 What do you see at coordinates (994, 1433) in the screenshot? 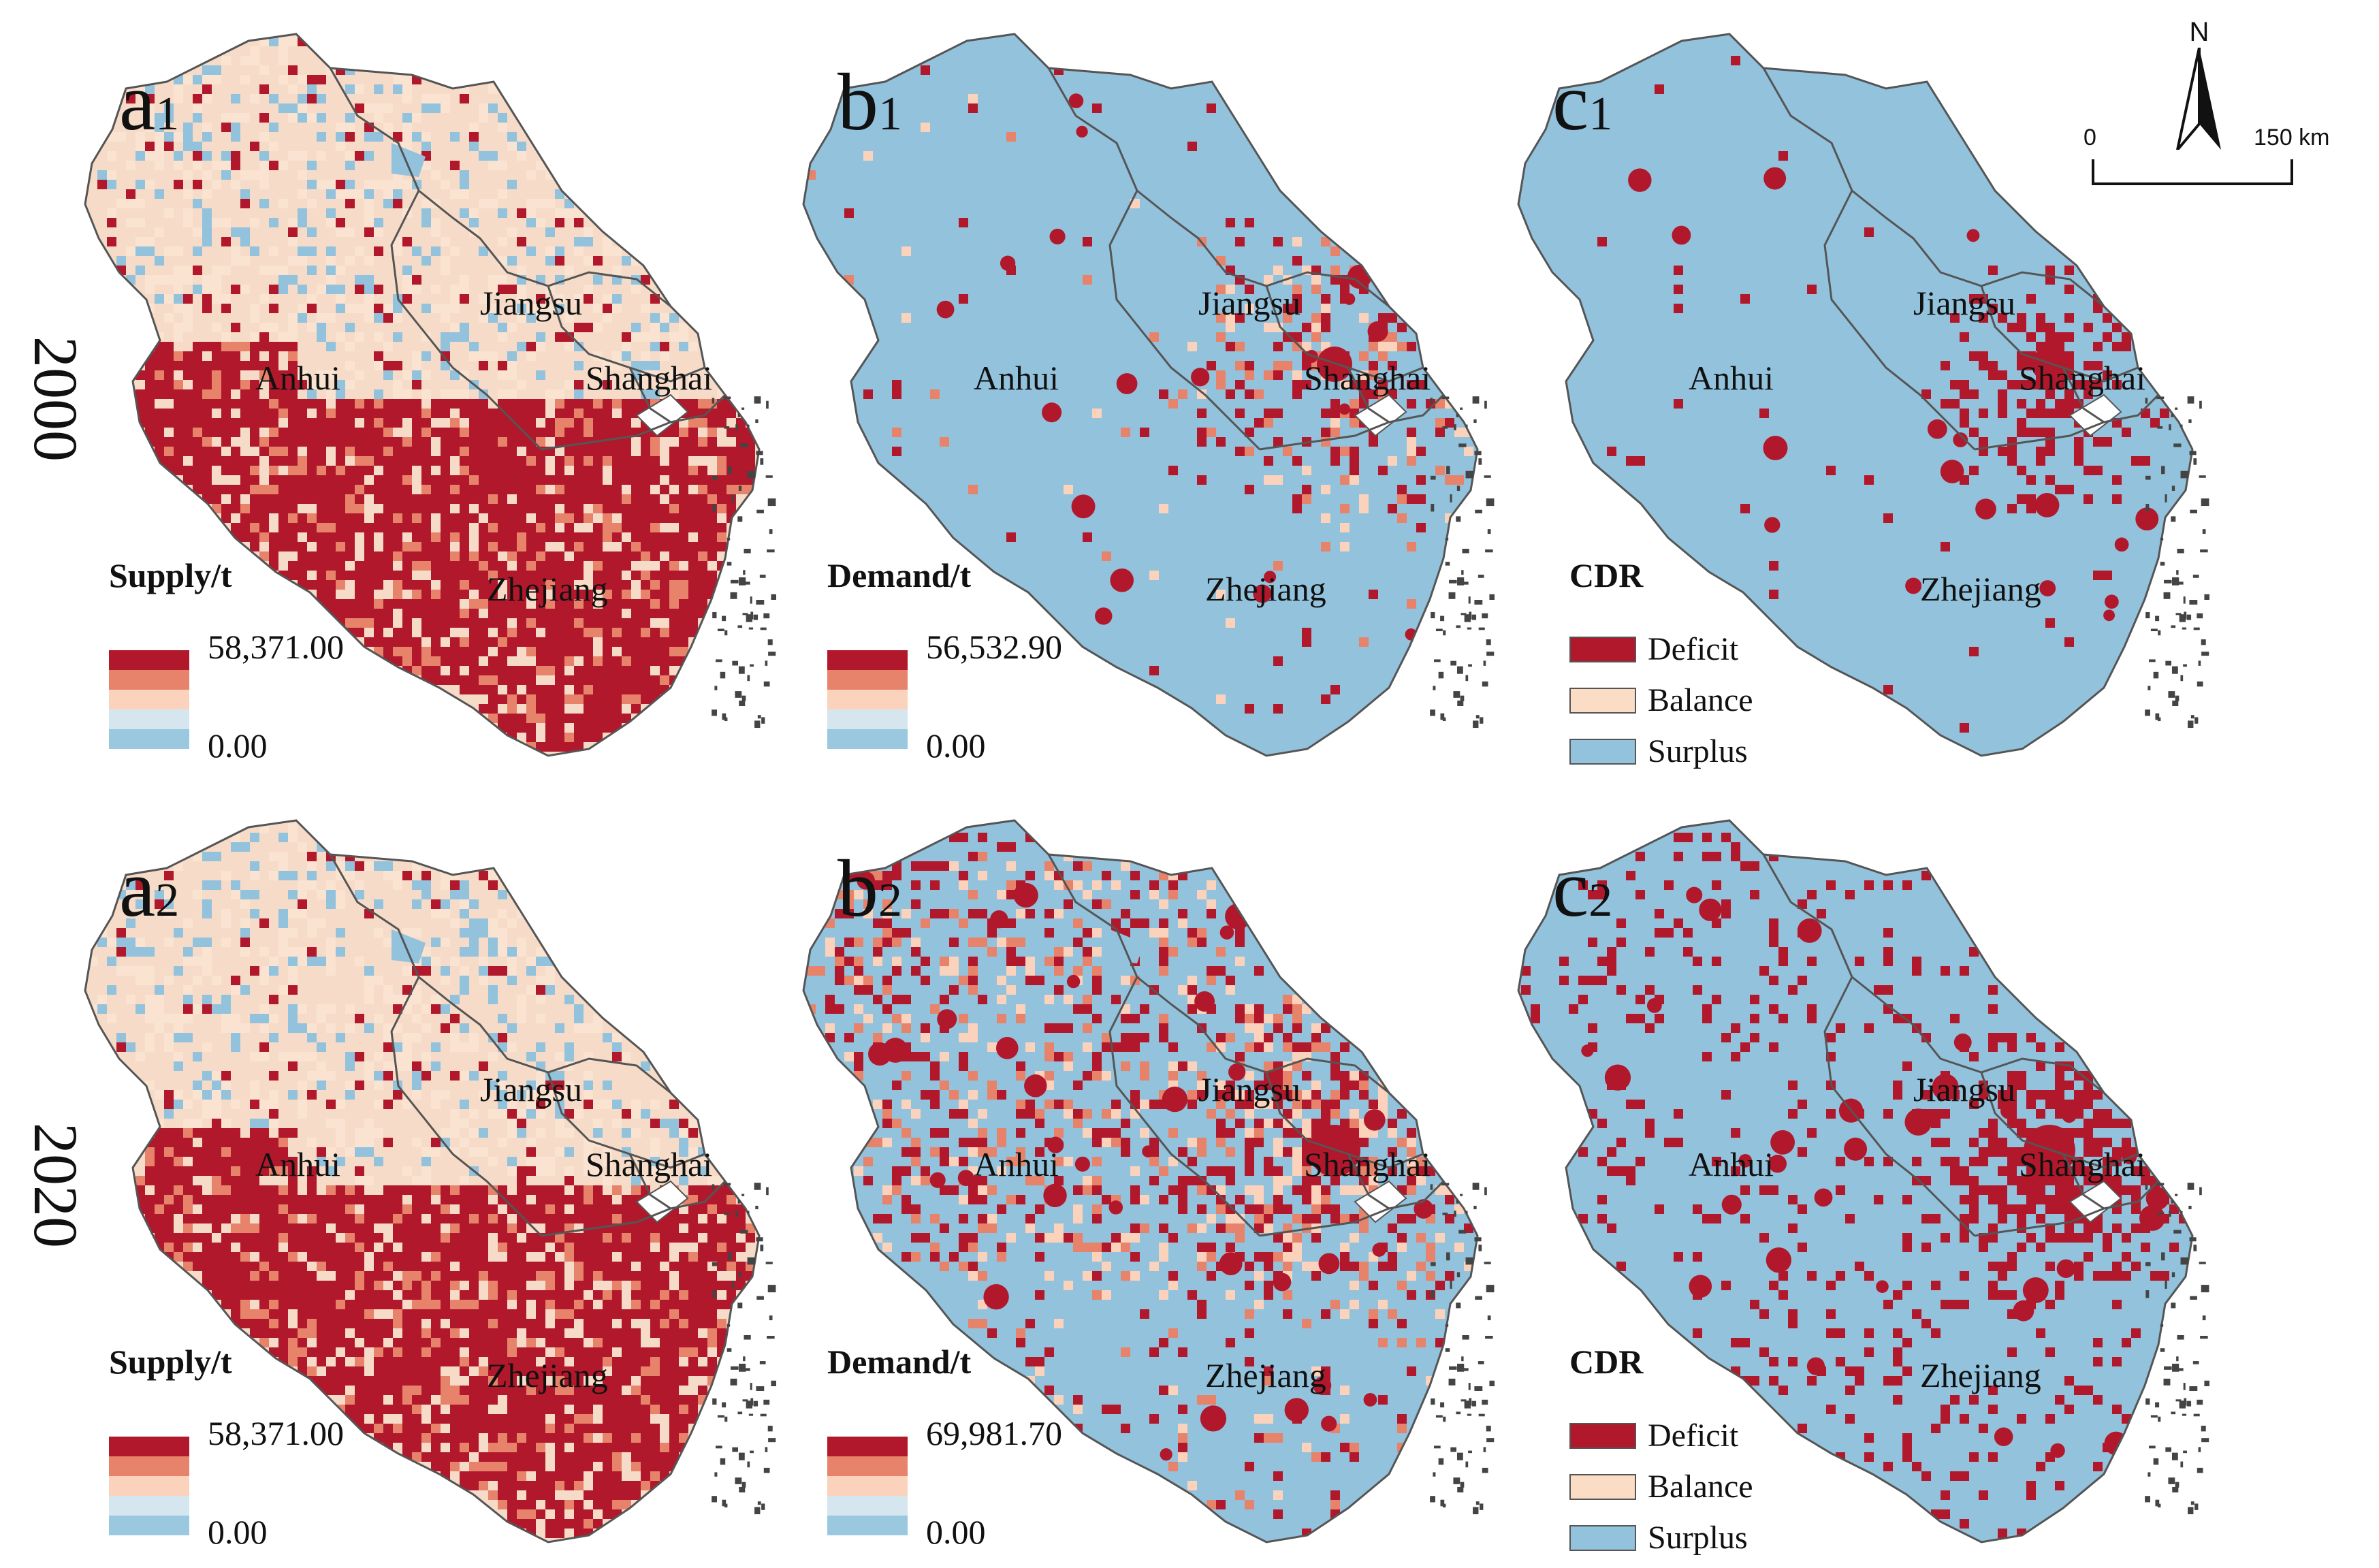
I see `legend-max-value: 69,981.70` at bounding box center [994, 1433].